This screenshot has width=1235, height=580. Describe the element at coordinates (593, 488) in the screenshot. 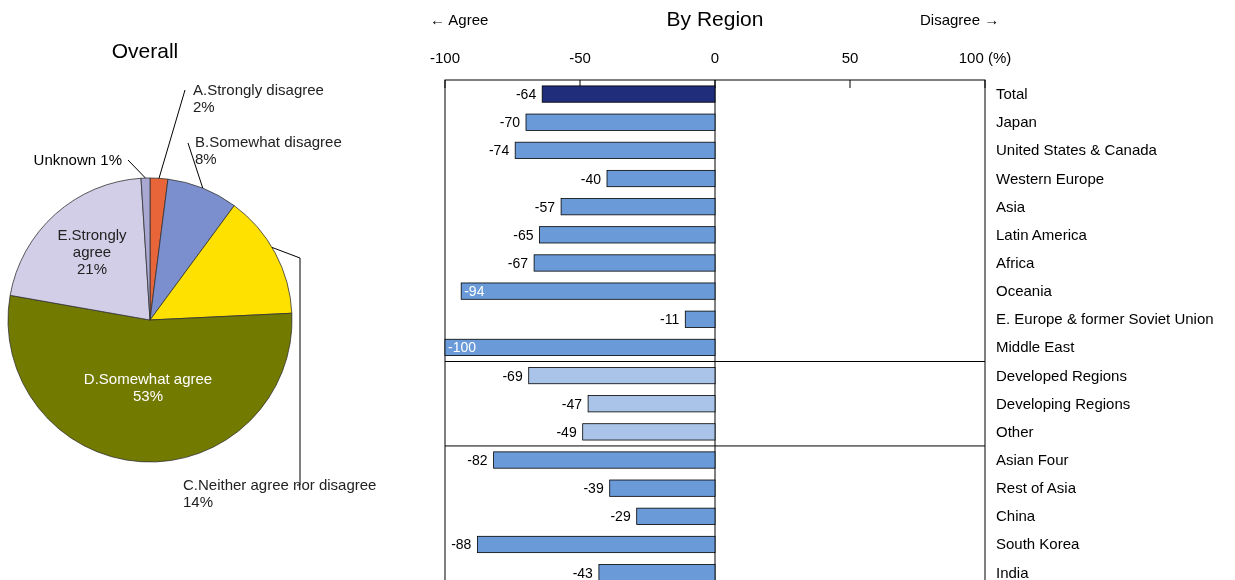

I see `data-label: -39` at that location.